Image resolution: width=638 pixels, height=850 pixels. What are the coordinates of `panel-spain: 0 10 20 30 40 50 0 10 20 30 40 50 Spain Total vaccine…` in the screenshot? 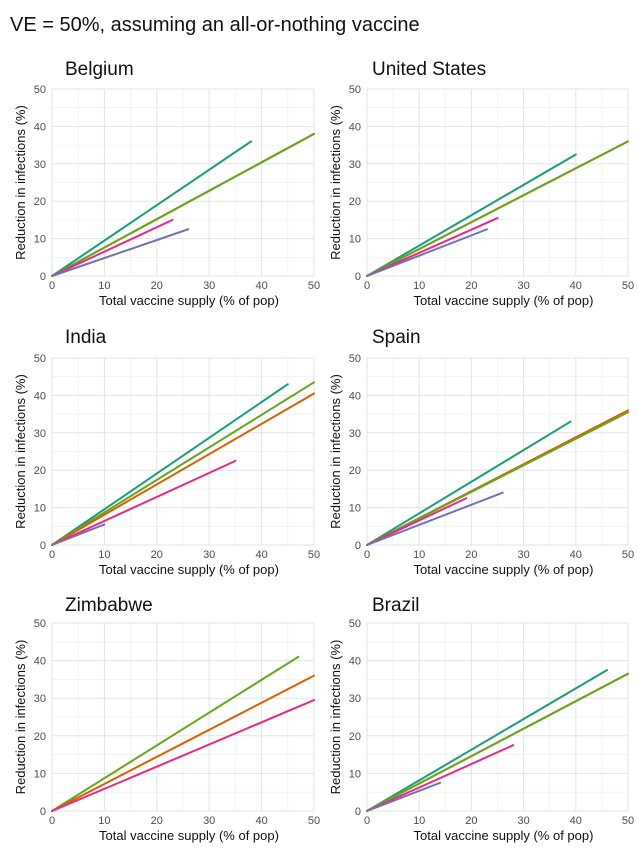 It's located at (481, 452).